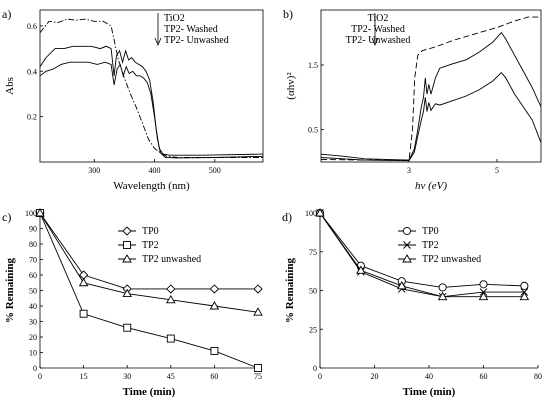  Describe the element at coordinates (288, 14) in the screenshot. I see `panel-label: b)` at that location.